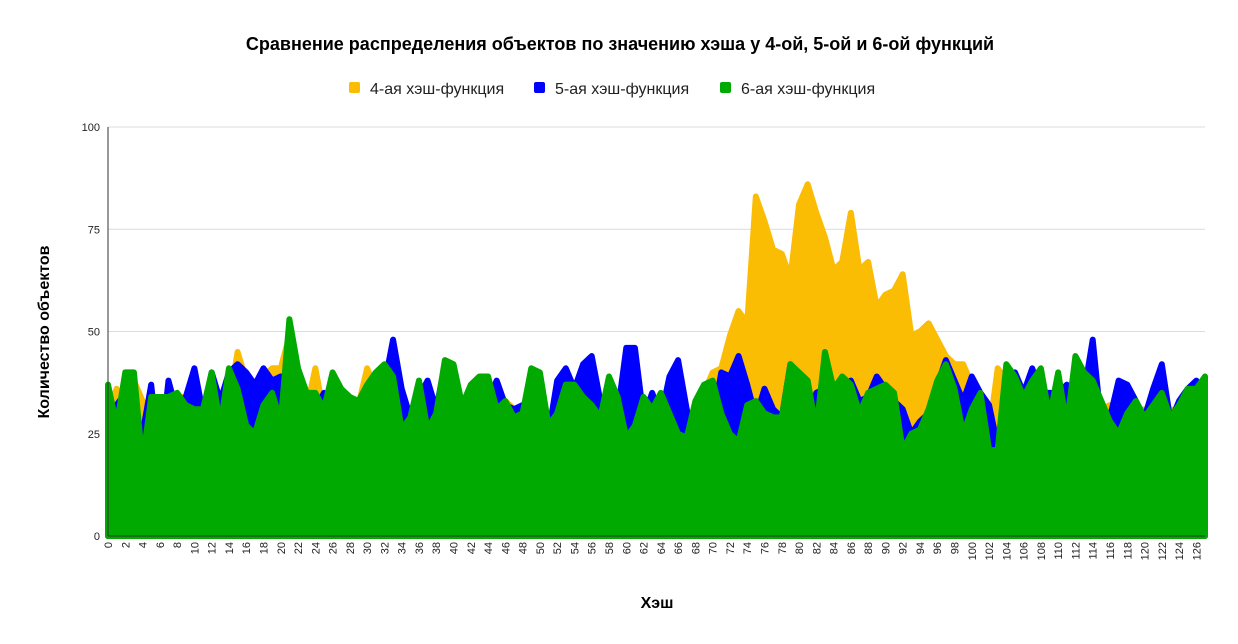  What do you see at coordinates (1042, 551) in the screenshot?
I see `x-tick-label: 108` at bounding box center [1042, 551].